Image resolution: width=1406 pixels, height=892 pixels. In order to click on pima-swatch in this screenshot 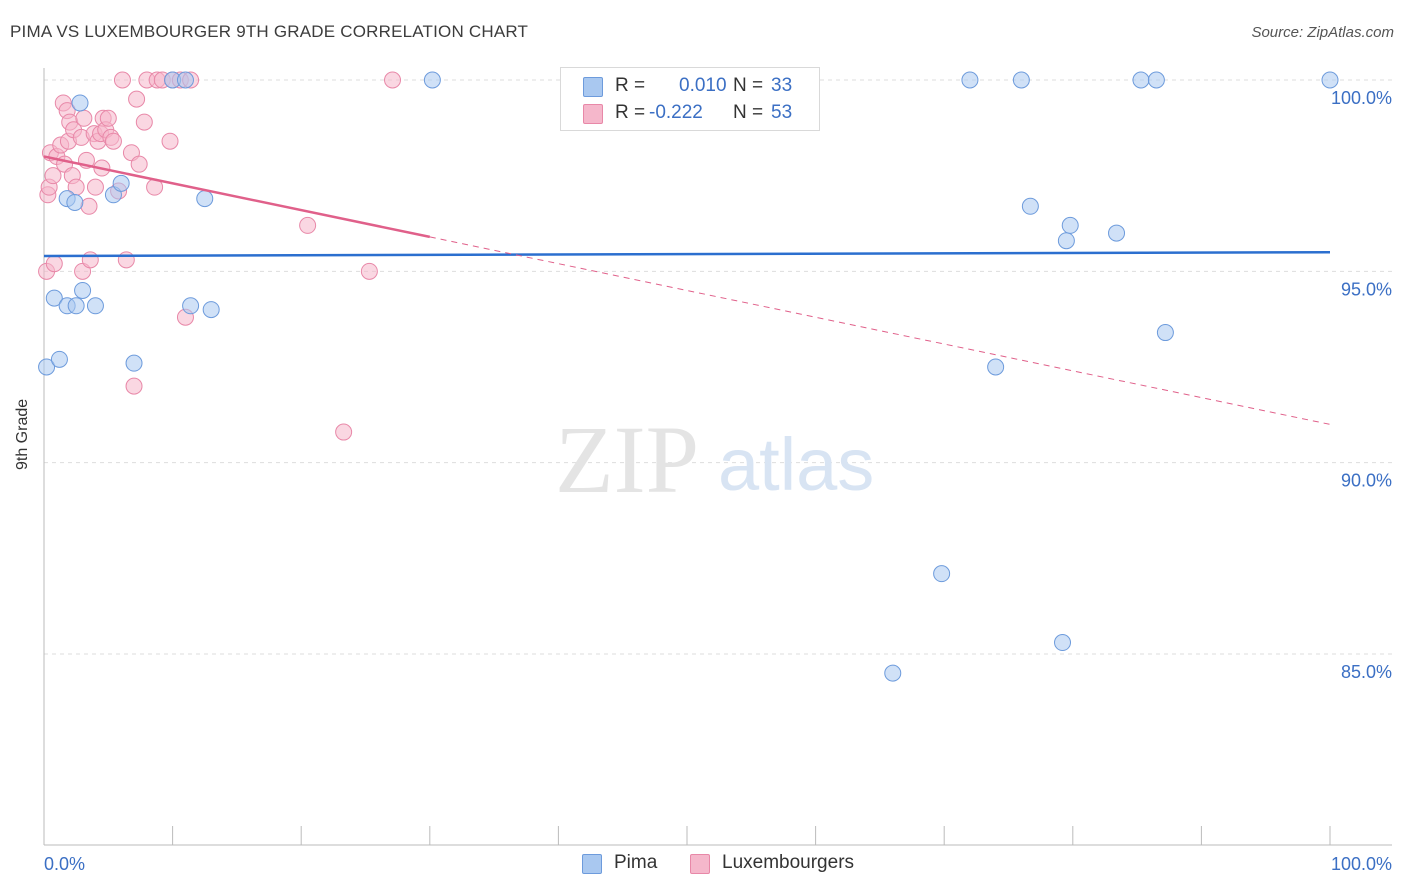, I will do `click(593, 87)`.